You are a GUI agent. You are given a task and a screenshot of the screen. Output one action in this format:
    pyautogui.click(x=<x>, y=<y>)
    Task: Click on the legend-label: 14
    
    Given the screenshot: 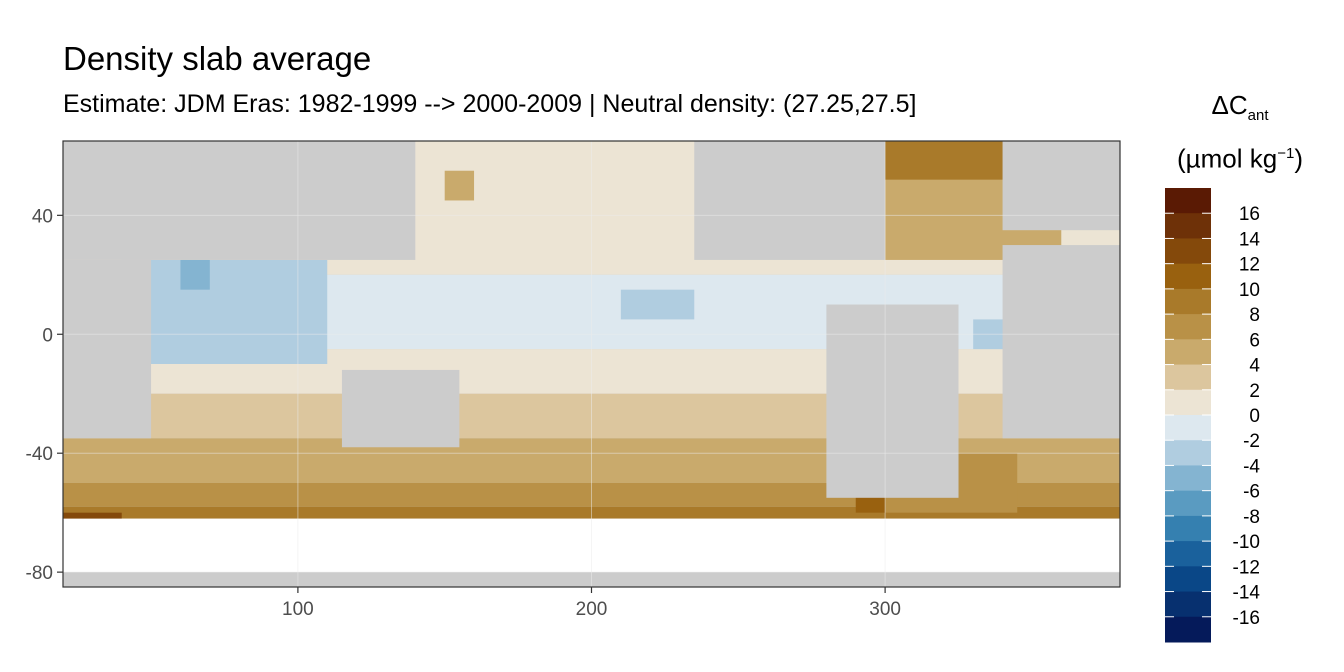 What is the action you would take?
    pyautogui.click(x=1250, y=239)
    